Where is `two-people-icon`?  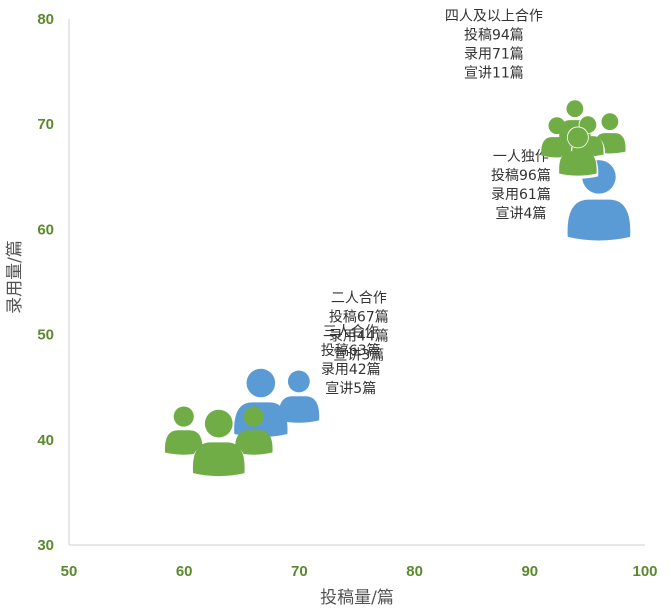
two-people-icon is located at coordinates (277, 403).